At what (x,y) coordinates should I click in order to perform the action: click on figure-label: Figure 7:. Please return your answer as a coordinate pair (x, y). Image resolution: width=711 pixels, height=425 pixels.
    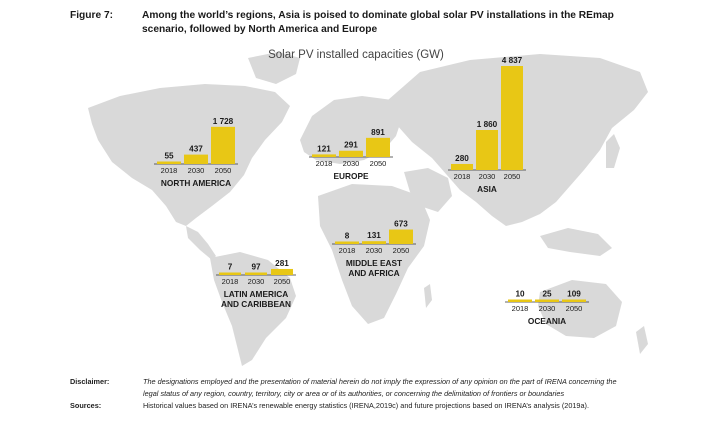
    Looking at the image, I should click on (92, 15).